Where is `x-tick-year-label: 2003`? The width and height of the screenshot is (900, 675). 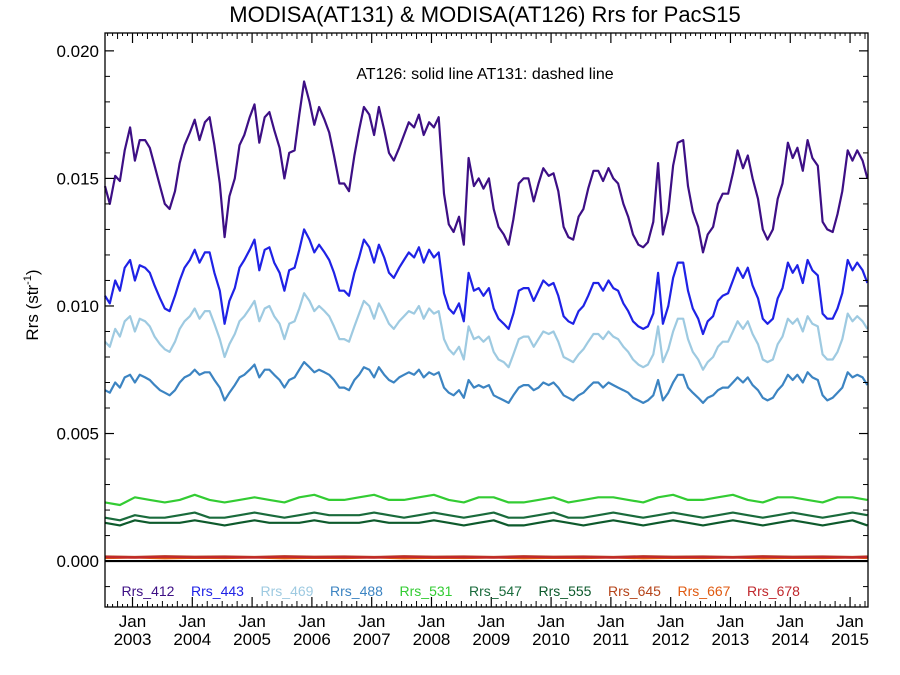 x-tick-year-label: 2003 is located at coordinates (133, 639).